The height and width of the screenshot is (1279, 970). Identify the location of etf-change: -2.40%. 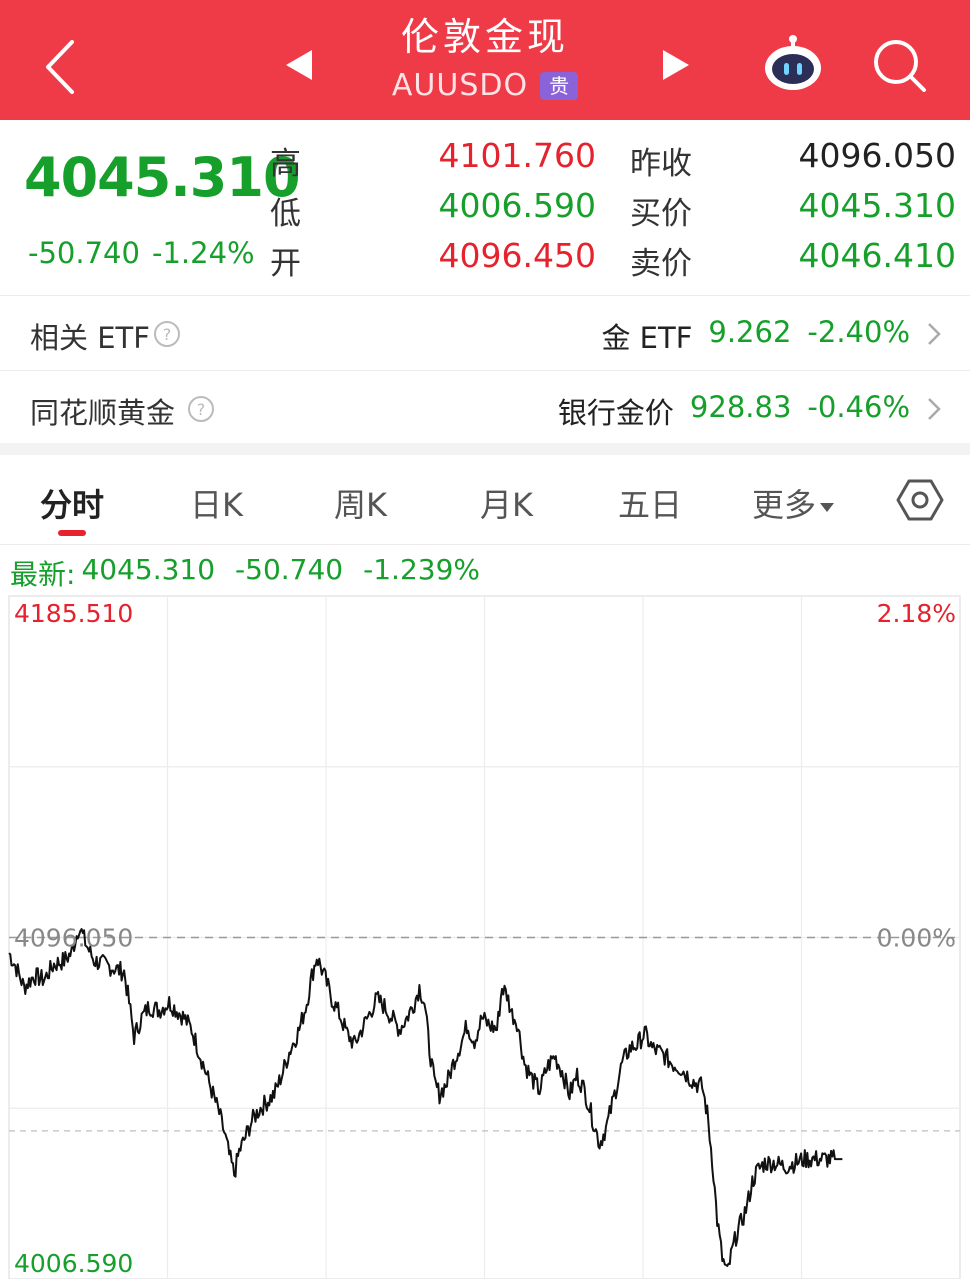
(858, 332).